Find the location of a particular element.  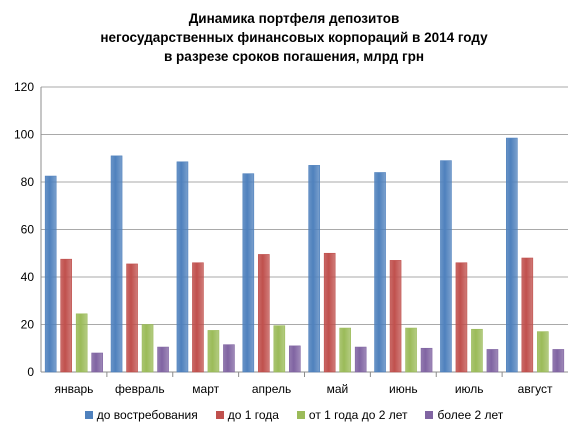

bar-февраль-1 is located at coordinates (132, 318).